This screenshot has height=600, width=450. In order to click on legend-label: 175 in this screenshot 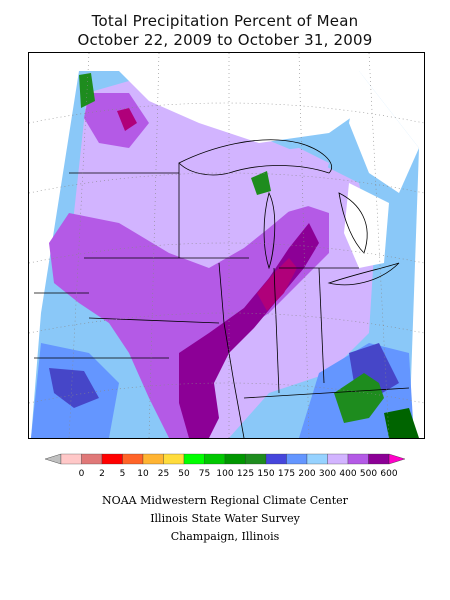, I will do `click(286, 474)`.